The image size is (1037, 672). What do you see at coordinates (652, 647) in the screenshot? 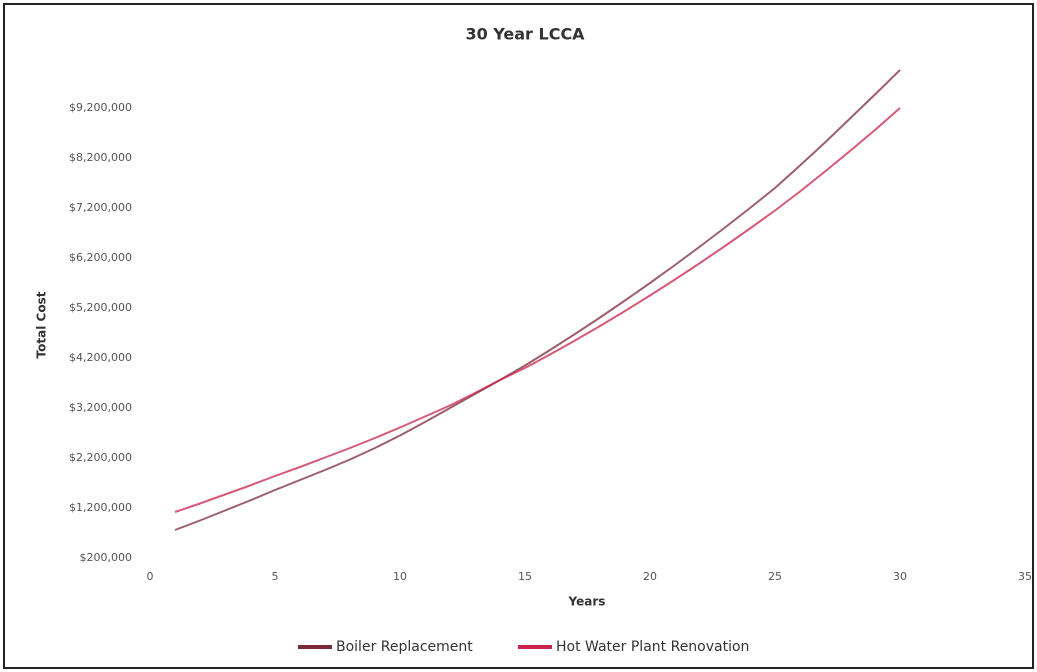
I see `legend-label: Hot Water Plant Renovation` at bounding box center [652, 647].